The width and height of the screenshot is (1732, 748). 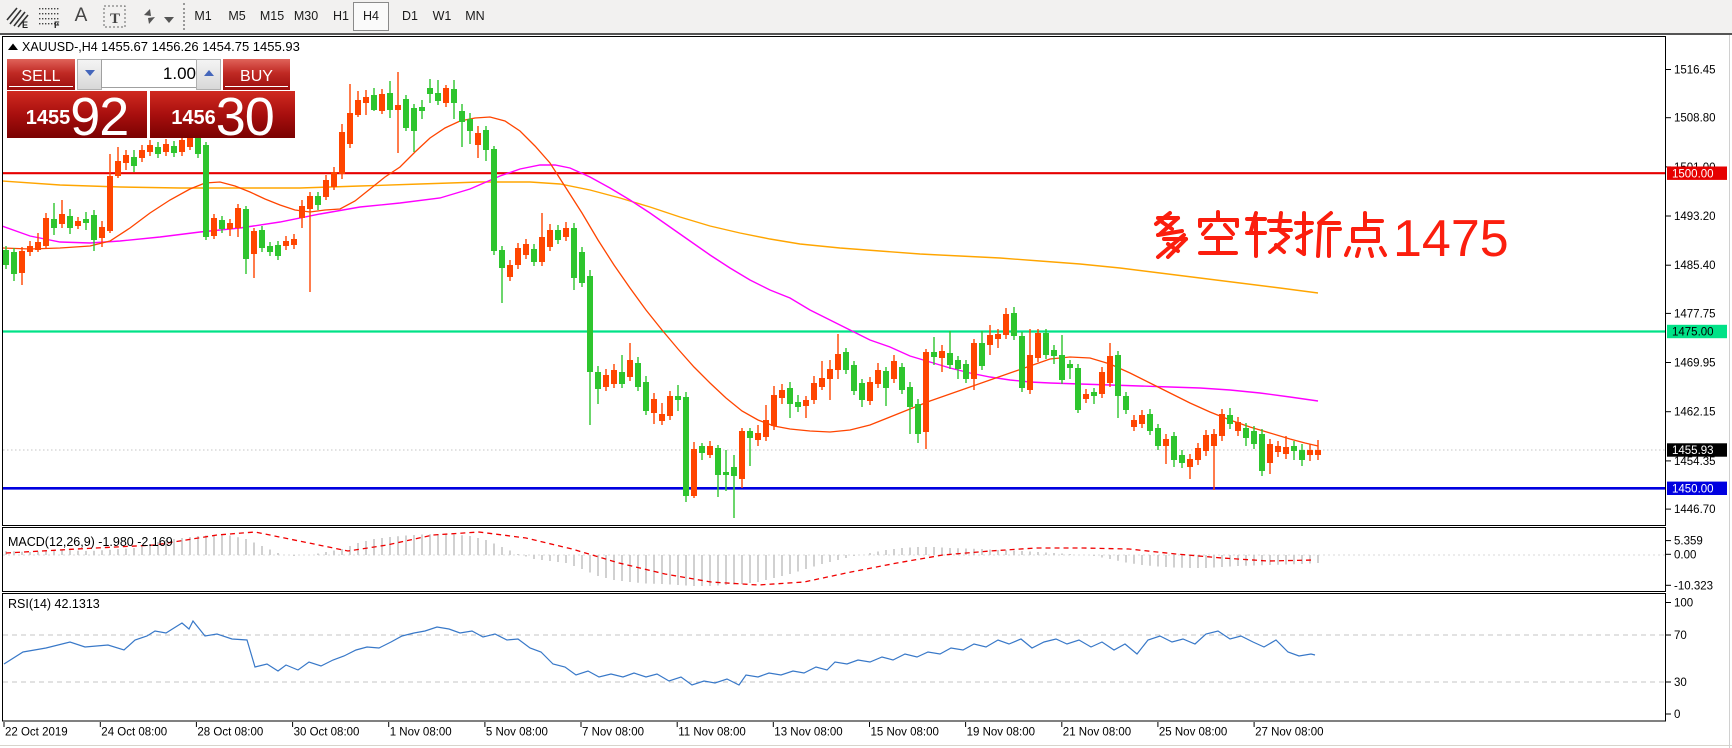 What do you see at coordinates (200, 46) in the screenshot?
I see `svg-text:1455.67 1456.26 1454.75 1455.9: 1455.67 1456.26 1454.75 1455.93` at bounding box center [200, 46].